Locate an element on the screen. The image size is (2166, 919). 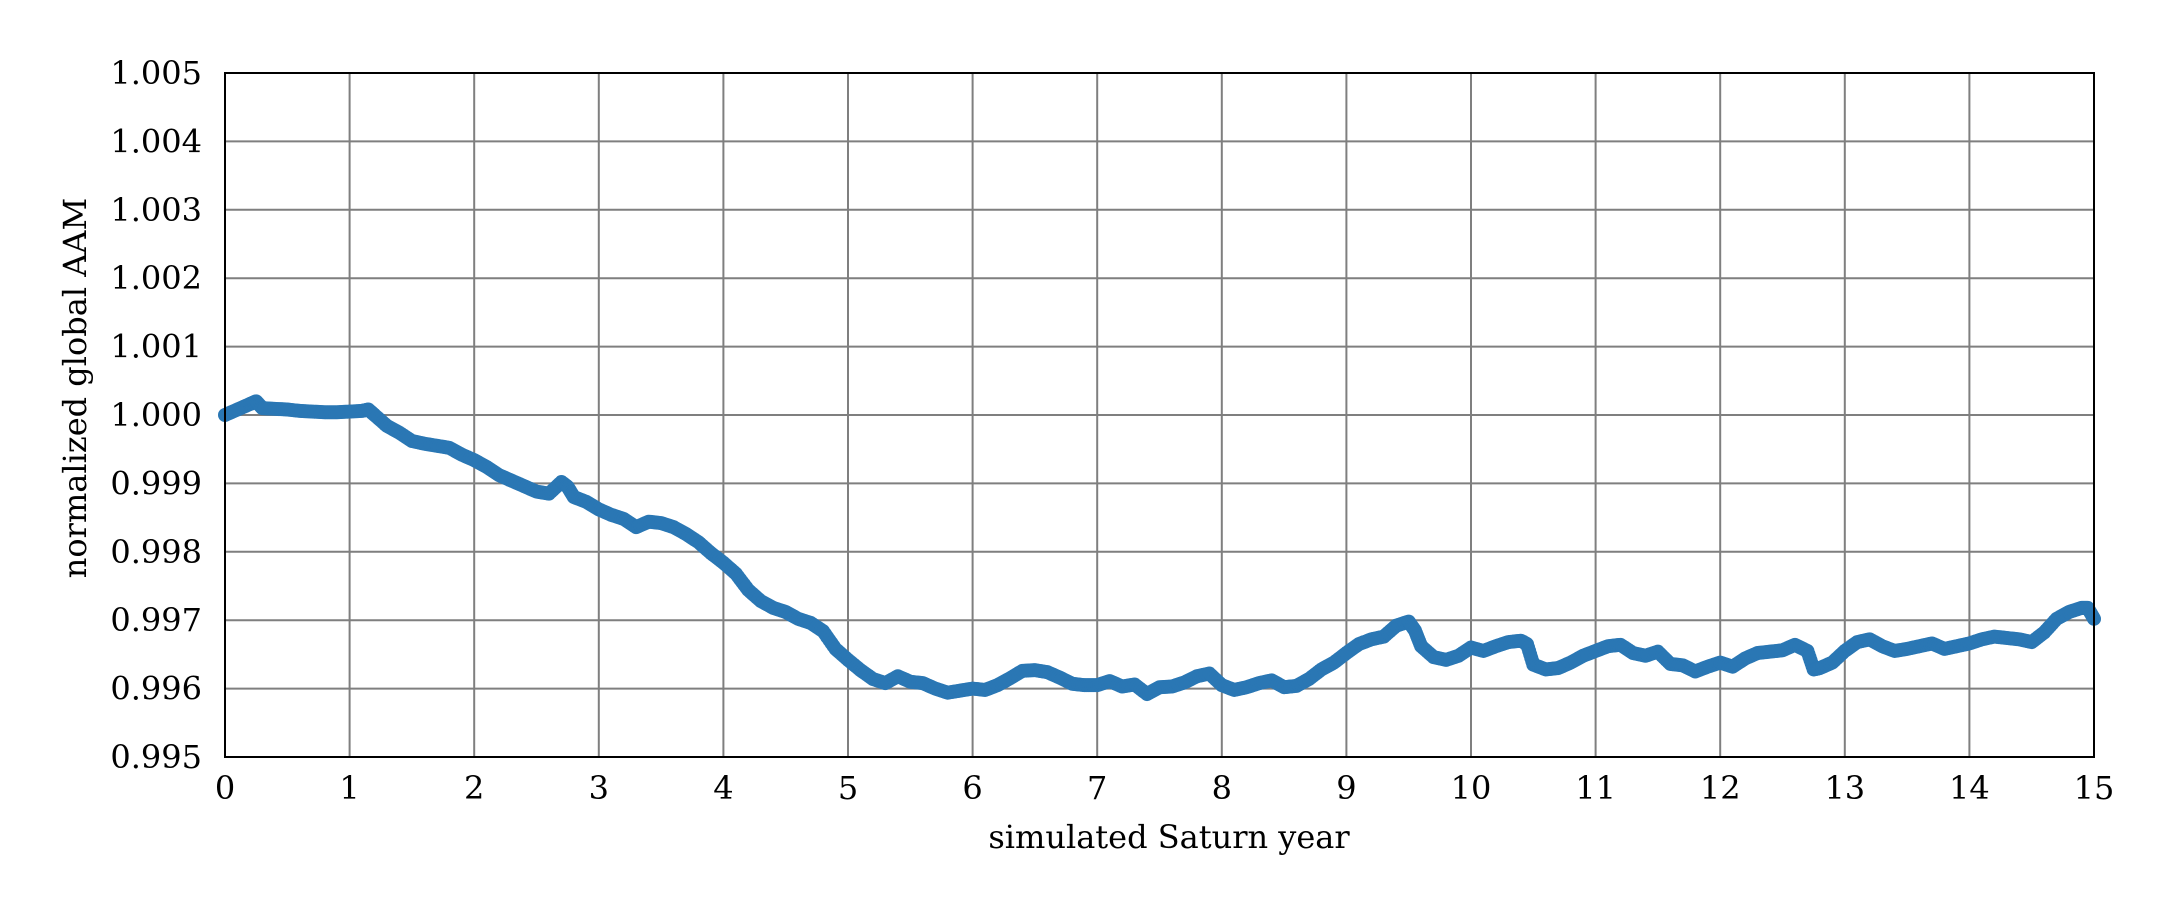
y-tick-label: 1.004 is located at coordinates (156, 141).